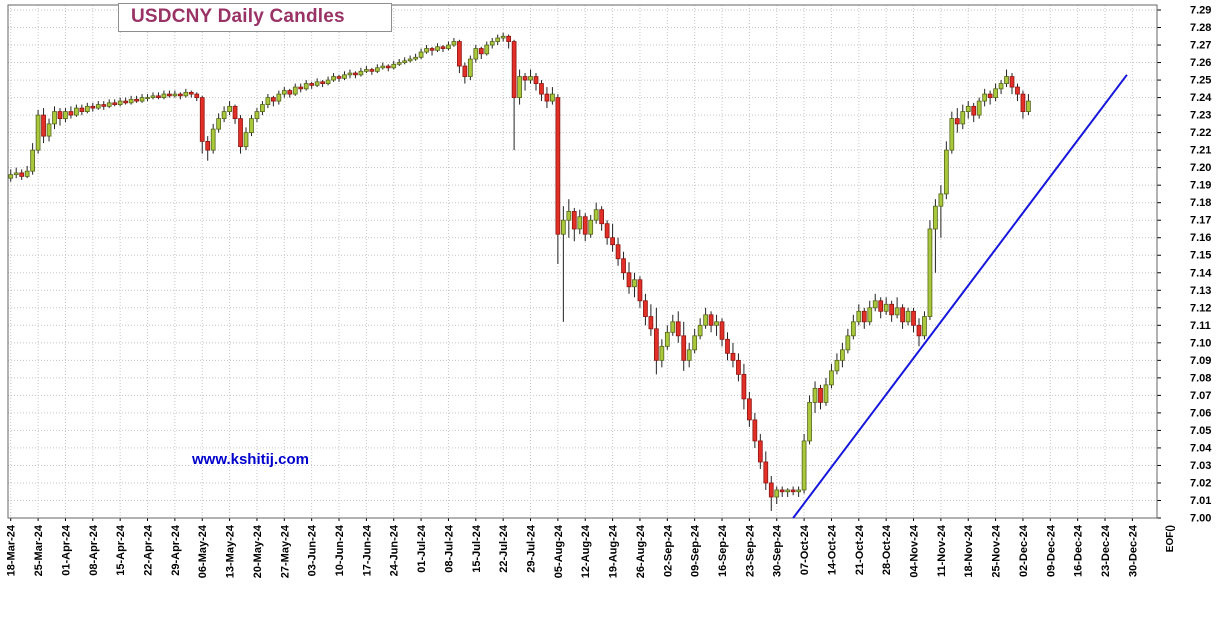 This screenshot has width=1221, height=619. I want to click on y-axis-label: 7.17, so click(1200, 221).